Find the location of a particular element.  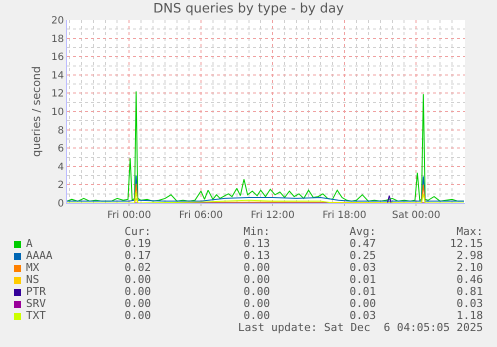

text: Cur: is located at coordinates (137, 231).